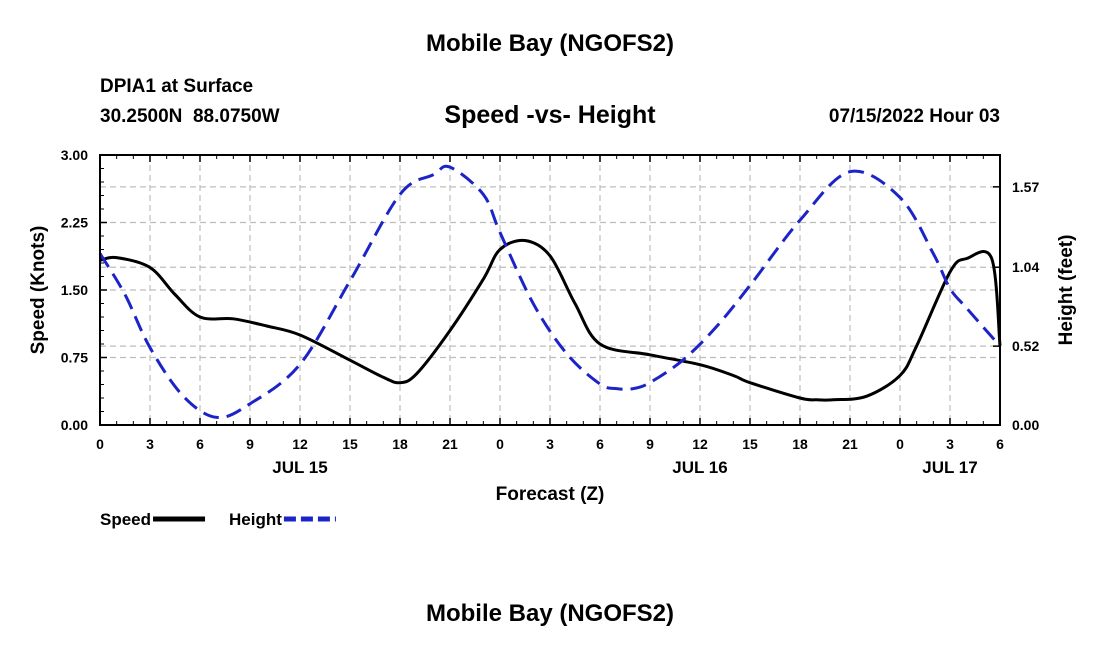  What do you see at coordinates (699, 467) in the screenshot?
I see `x-date-label: JUL 16` at bounding box center [699, 467].